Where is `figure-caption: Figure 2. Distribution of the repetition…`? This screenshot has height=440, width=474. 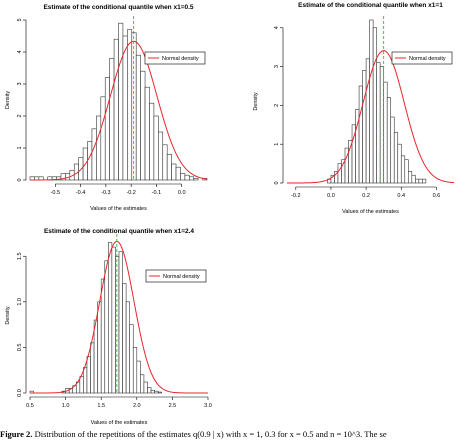 figure-caption: Figure 2. Distribution of the repetition… is located at coordinates (237, 434).